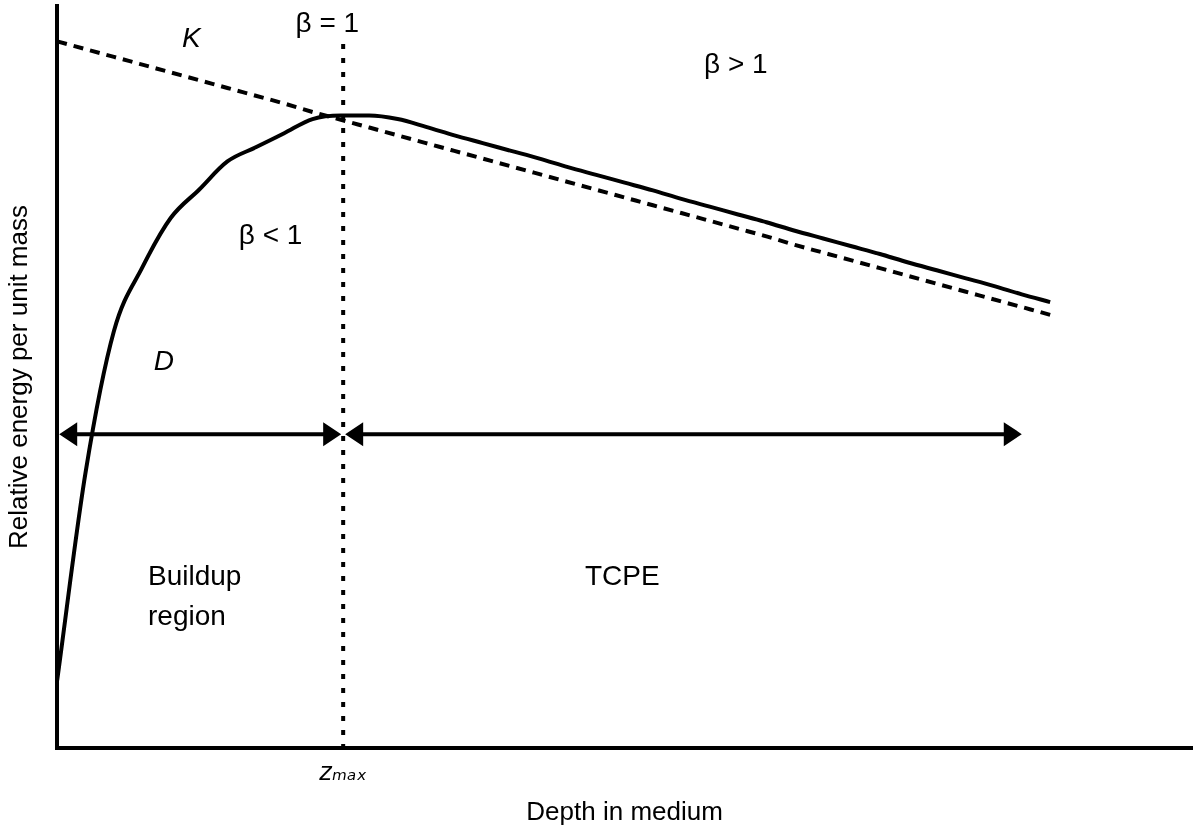 The image size is (1200, 832). I want to click on x-axis-title: Depth in medium, so click(624, 810).